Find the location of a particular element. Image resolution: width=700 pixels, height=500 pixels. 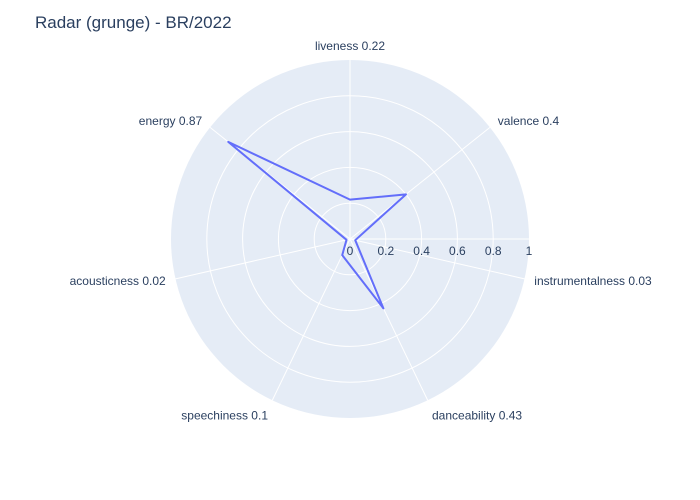

series-layer is located at coordinates (317, 225).